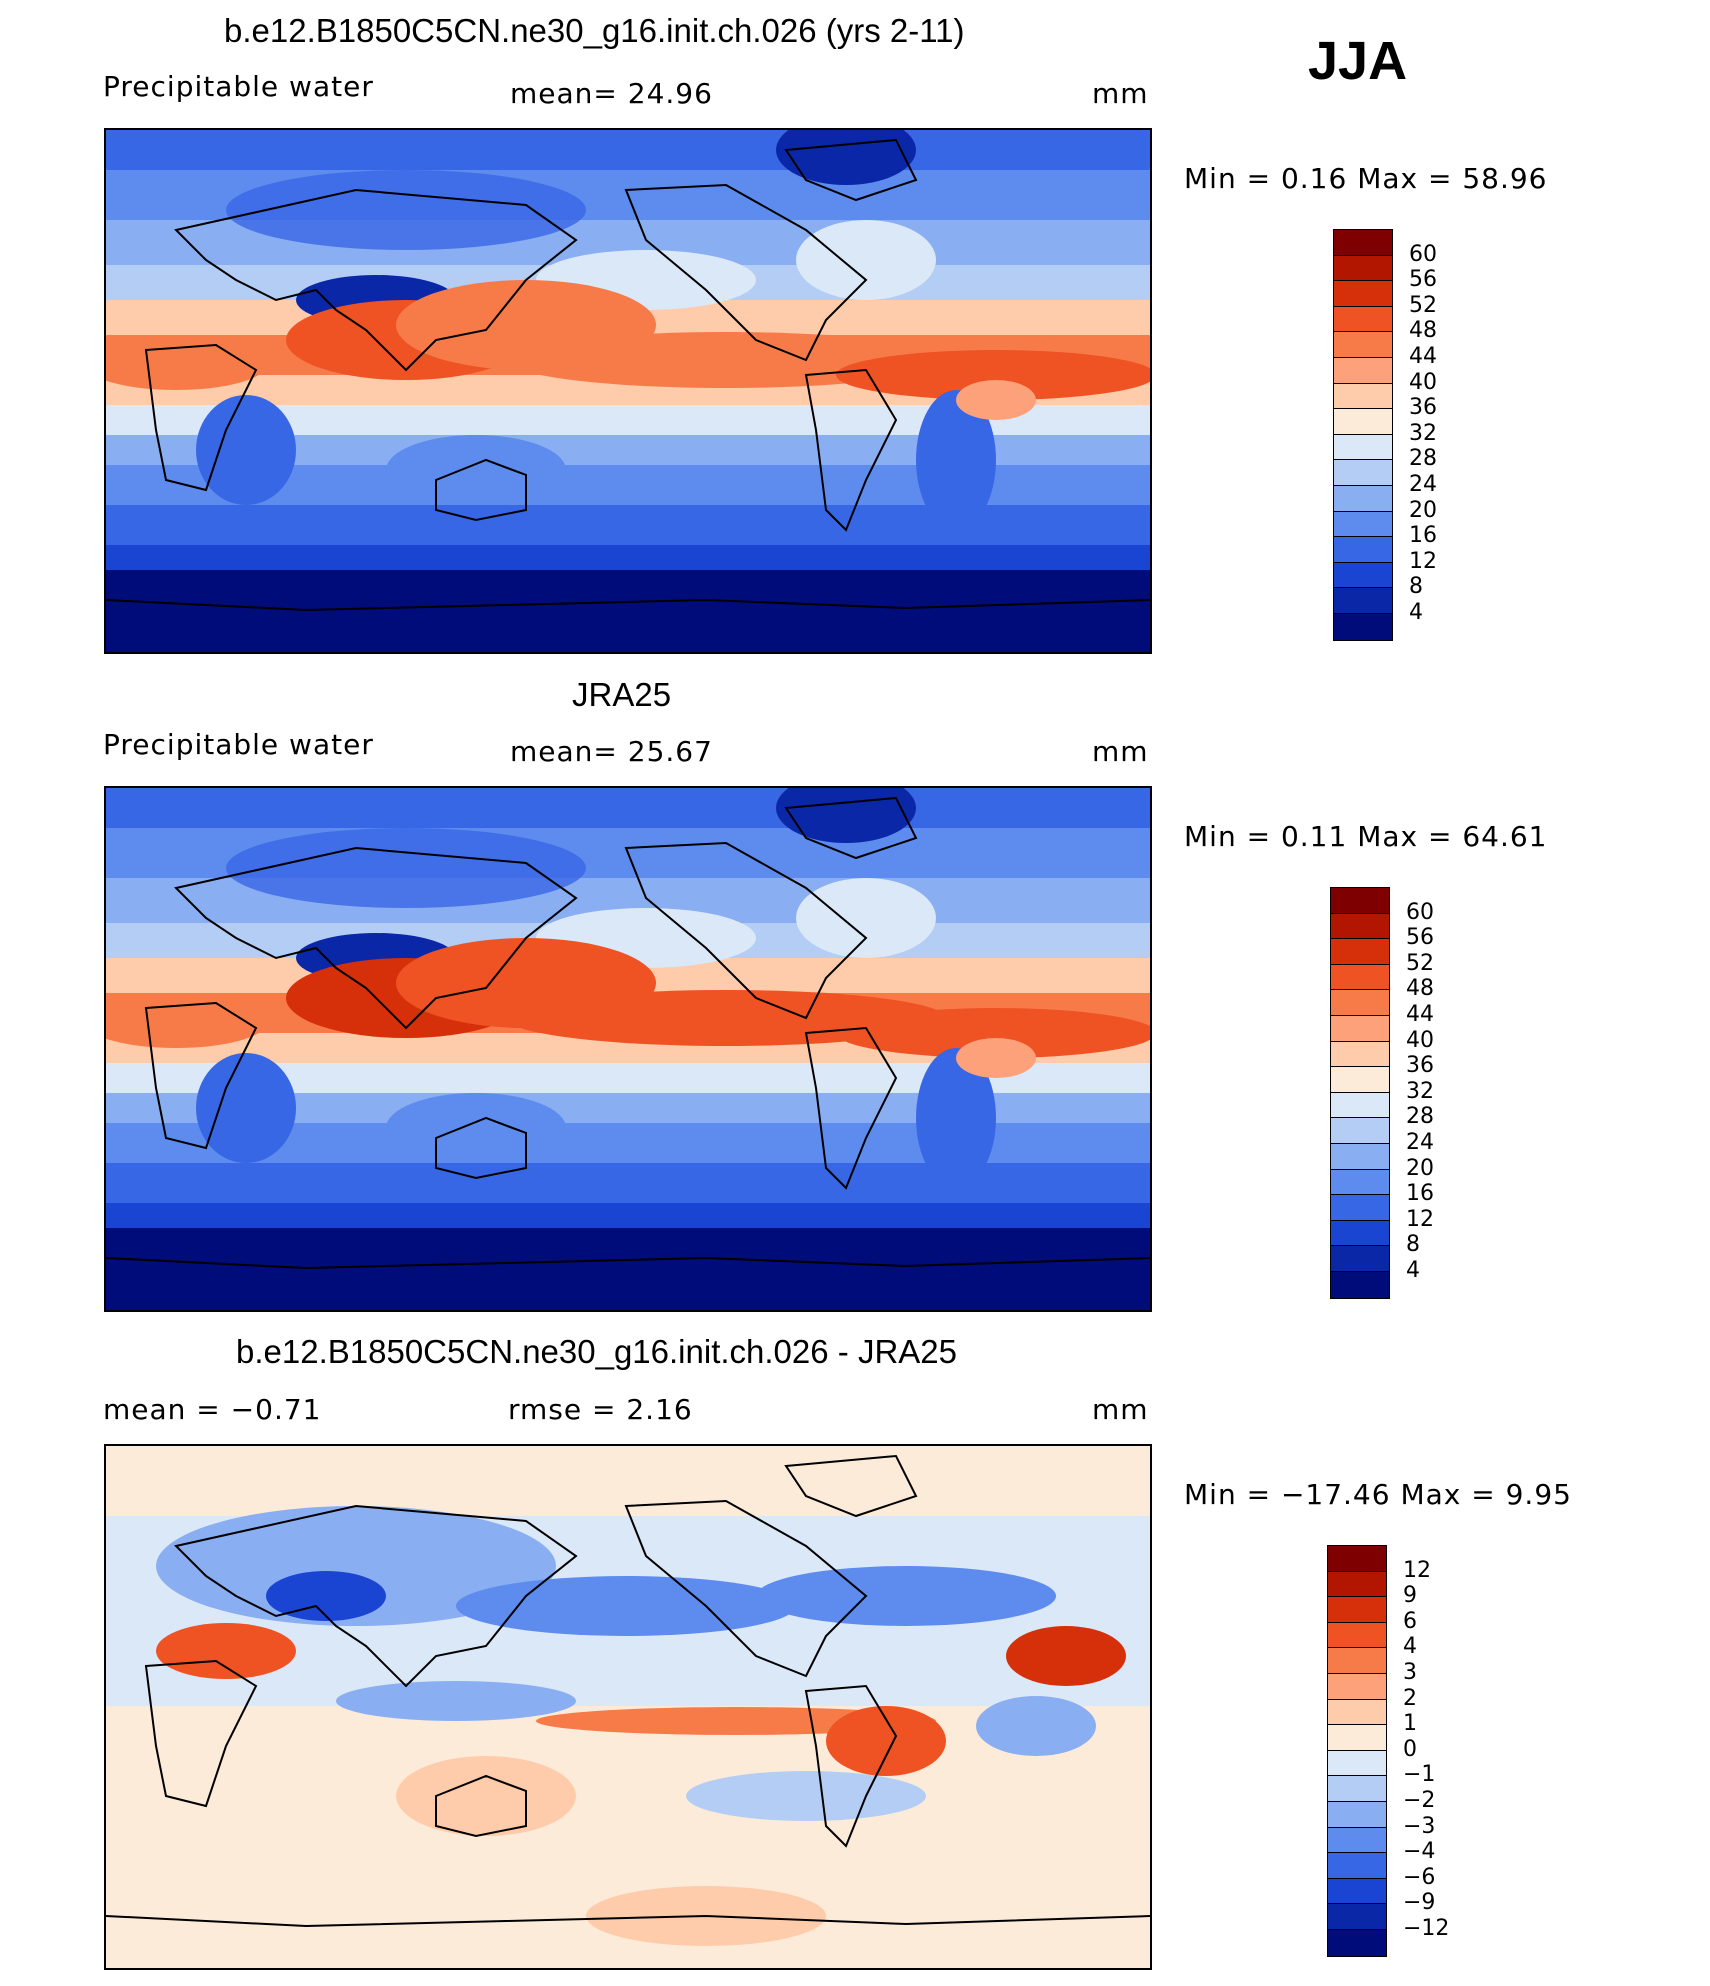 This screenshot has height=1986, width=1710. What do you see at coordinates (1366, 178) in the screenshot?
I see `panel-1-minmax: Min = 0.16 Max = 58.96` at bounding box center [1366, 178].